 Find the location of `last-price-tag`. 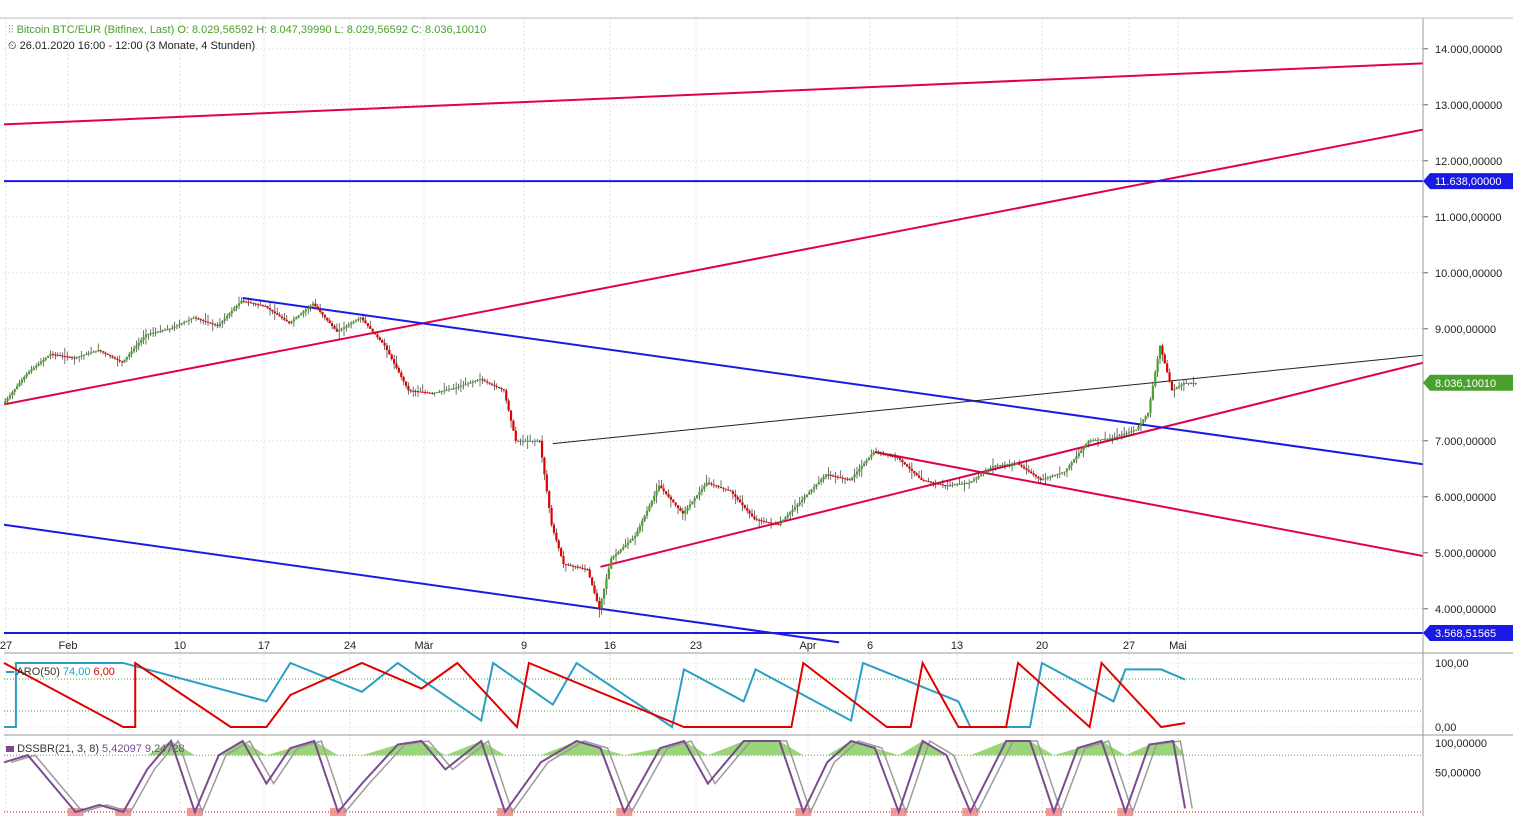

last-price-tag is located at coordinates (1468, 382).